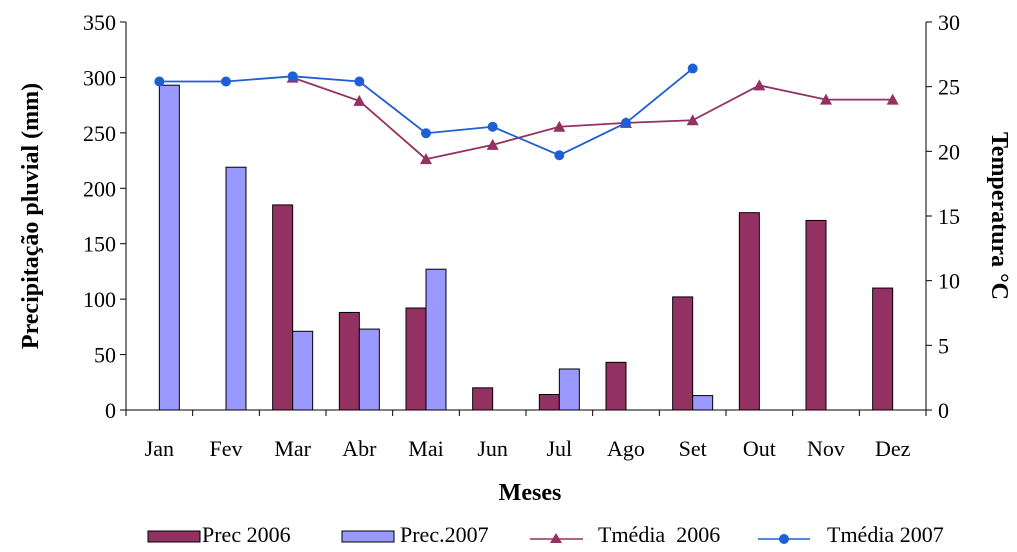  I want to click on point-tm-dia-2007-mar, so click(292, 76).